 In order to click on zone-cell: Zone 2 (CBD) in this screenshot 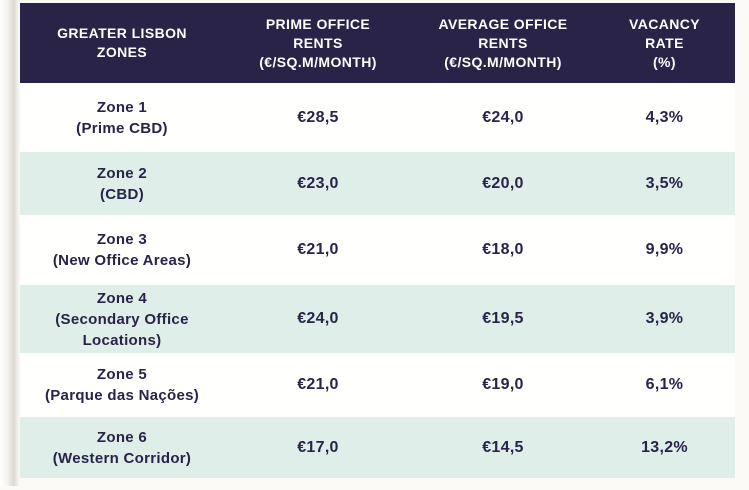, I will do `click(122, 183)`.